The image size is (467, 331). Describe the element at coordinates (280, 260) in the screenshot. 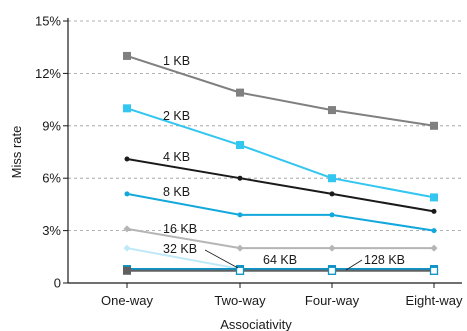

I see `series-label: 64 KB` at that location.